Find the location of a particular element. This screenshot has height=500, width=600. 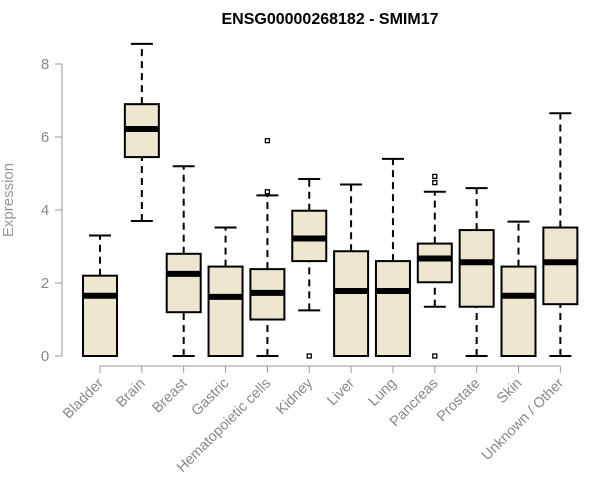

y-tick-label: 0 is located at coordinates (45, 356).